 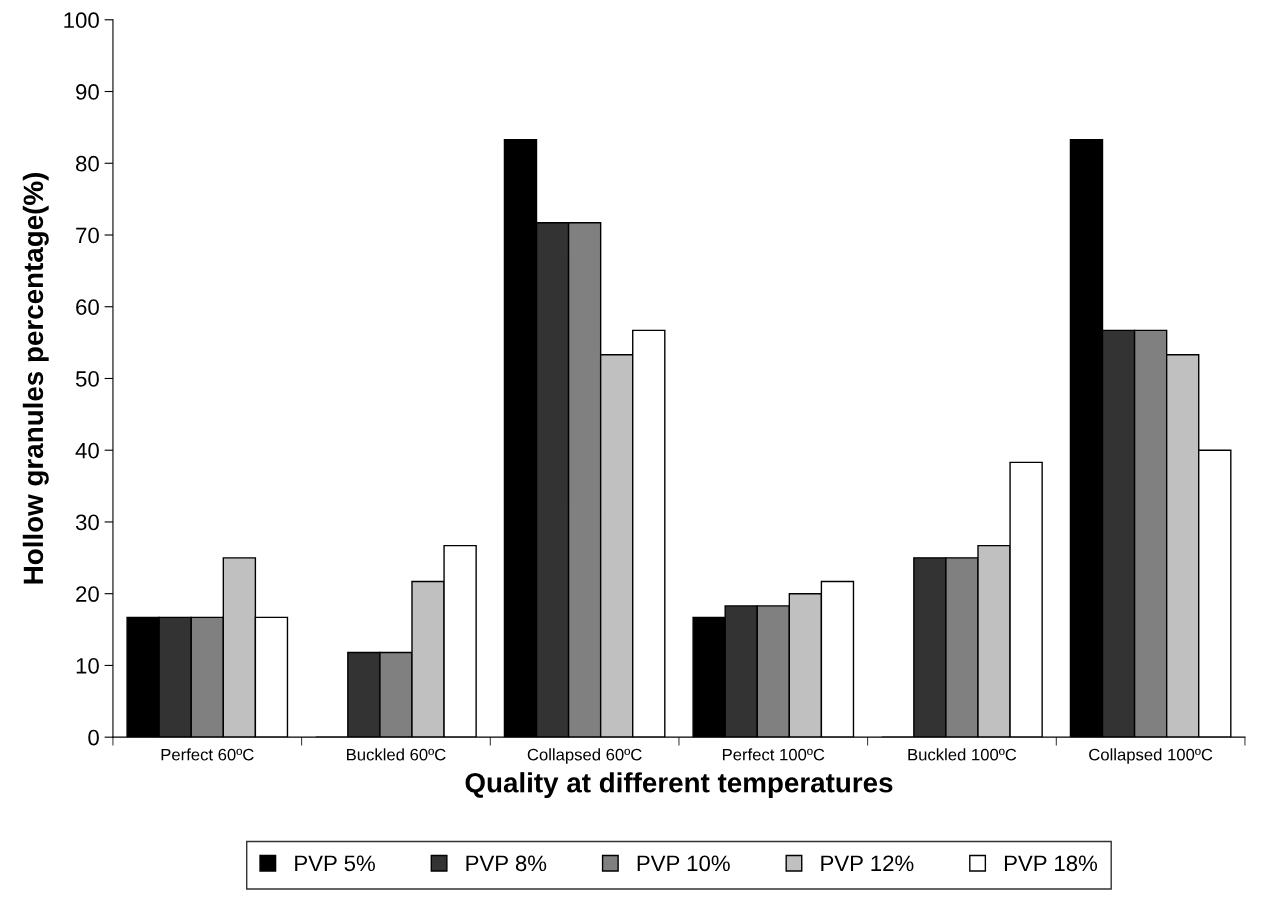 What do you see at coordinates (396, 754) in the screenshot?
I see `x-tick-label: Buckled 60ºC` at bounding box center [396, 754].